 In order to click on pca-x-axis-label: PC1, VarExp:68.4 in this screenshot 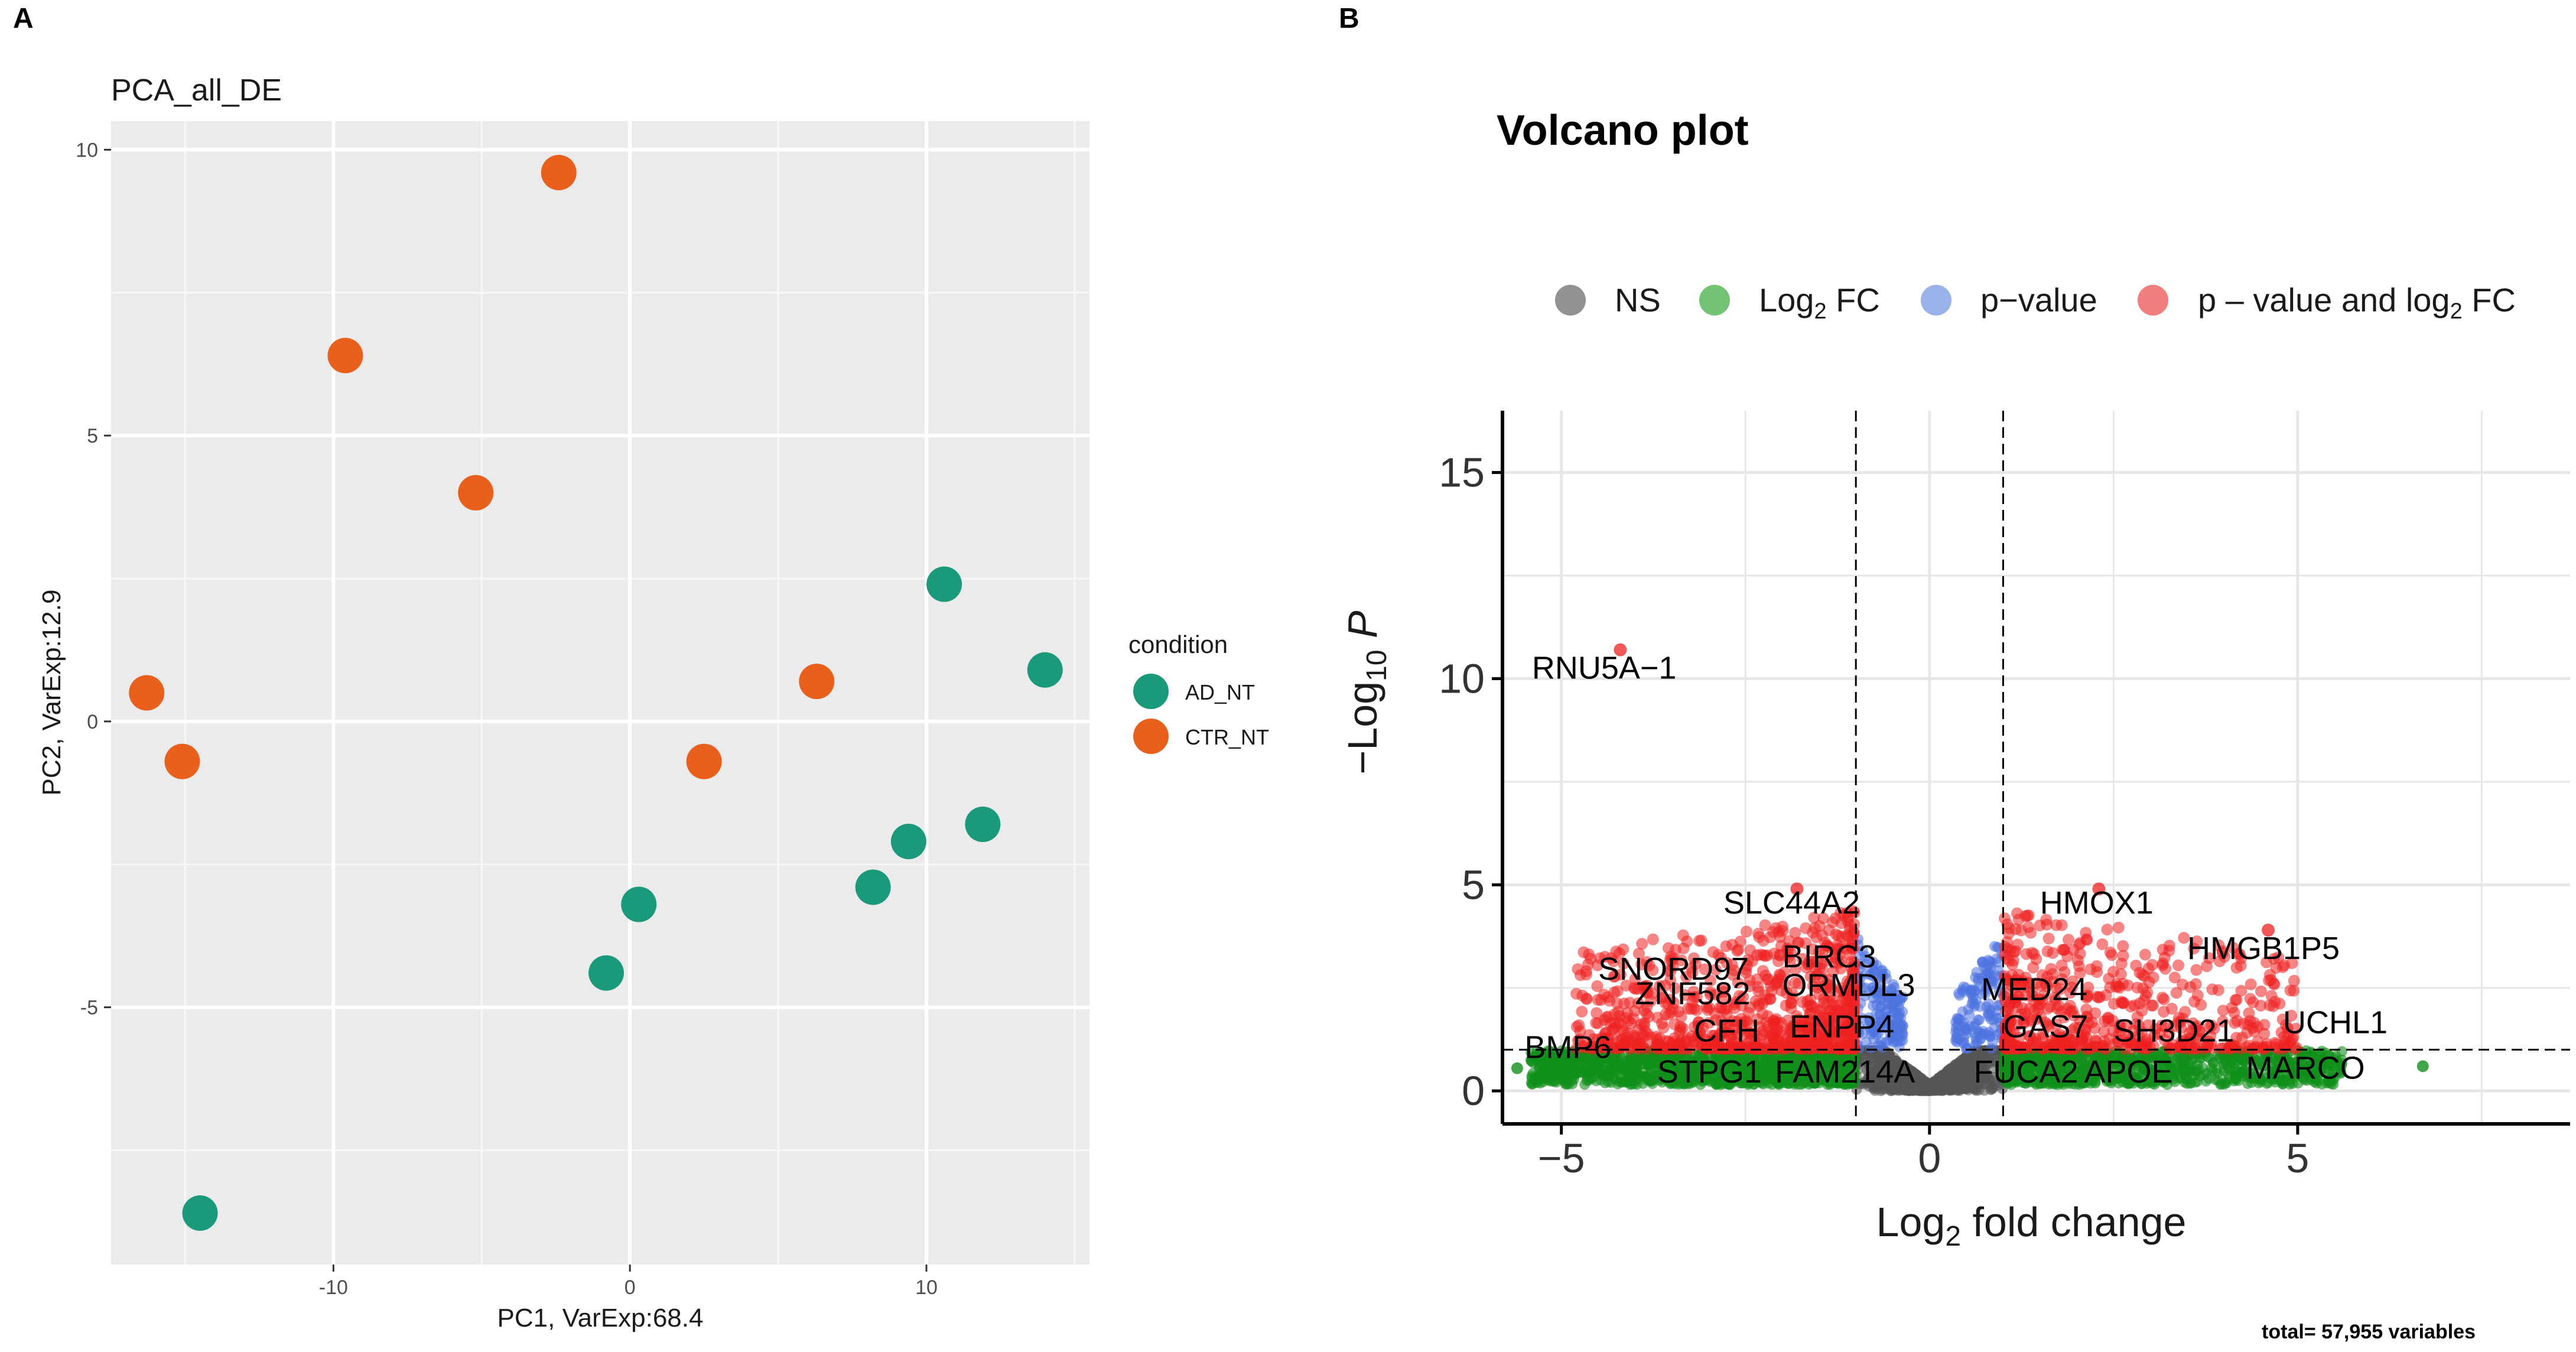, I will do `click(600, 1318)`.